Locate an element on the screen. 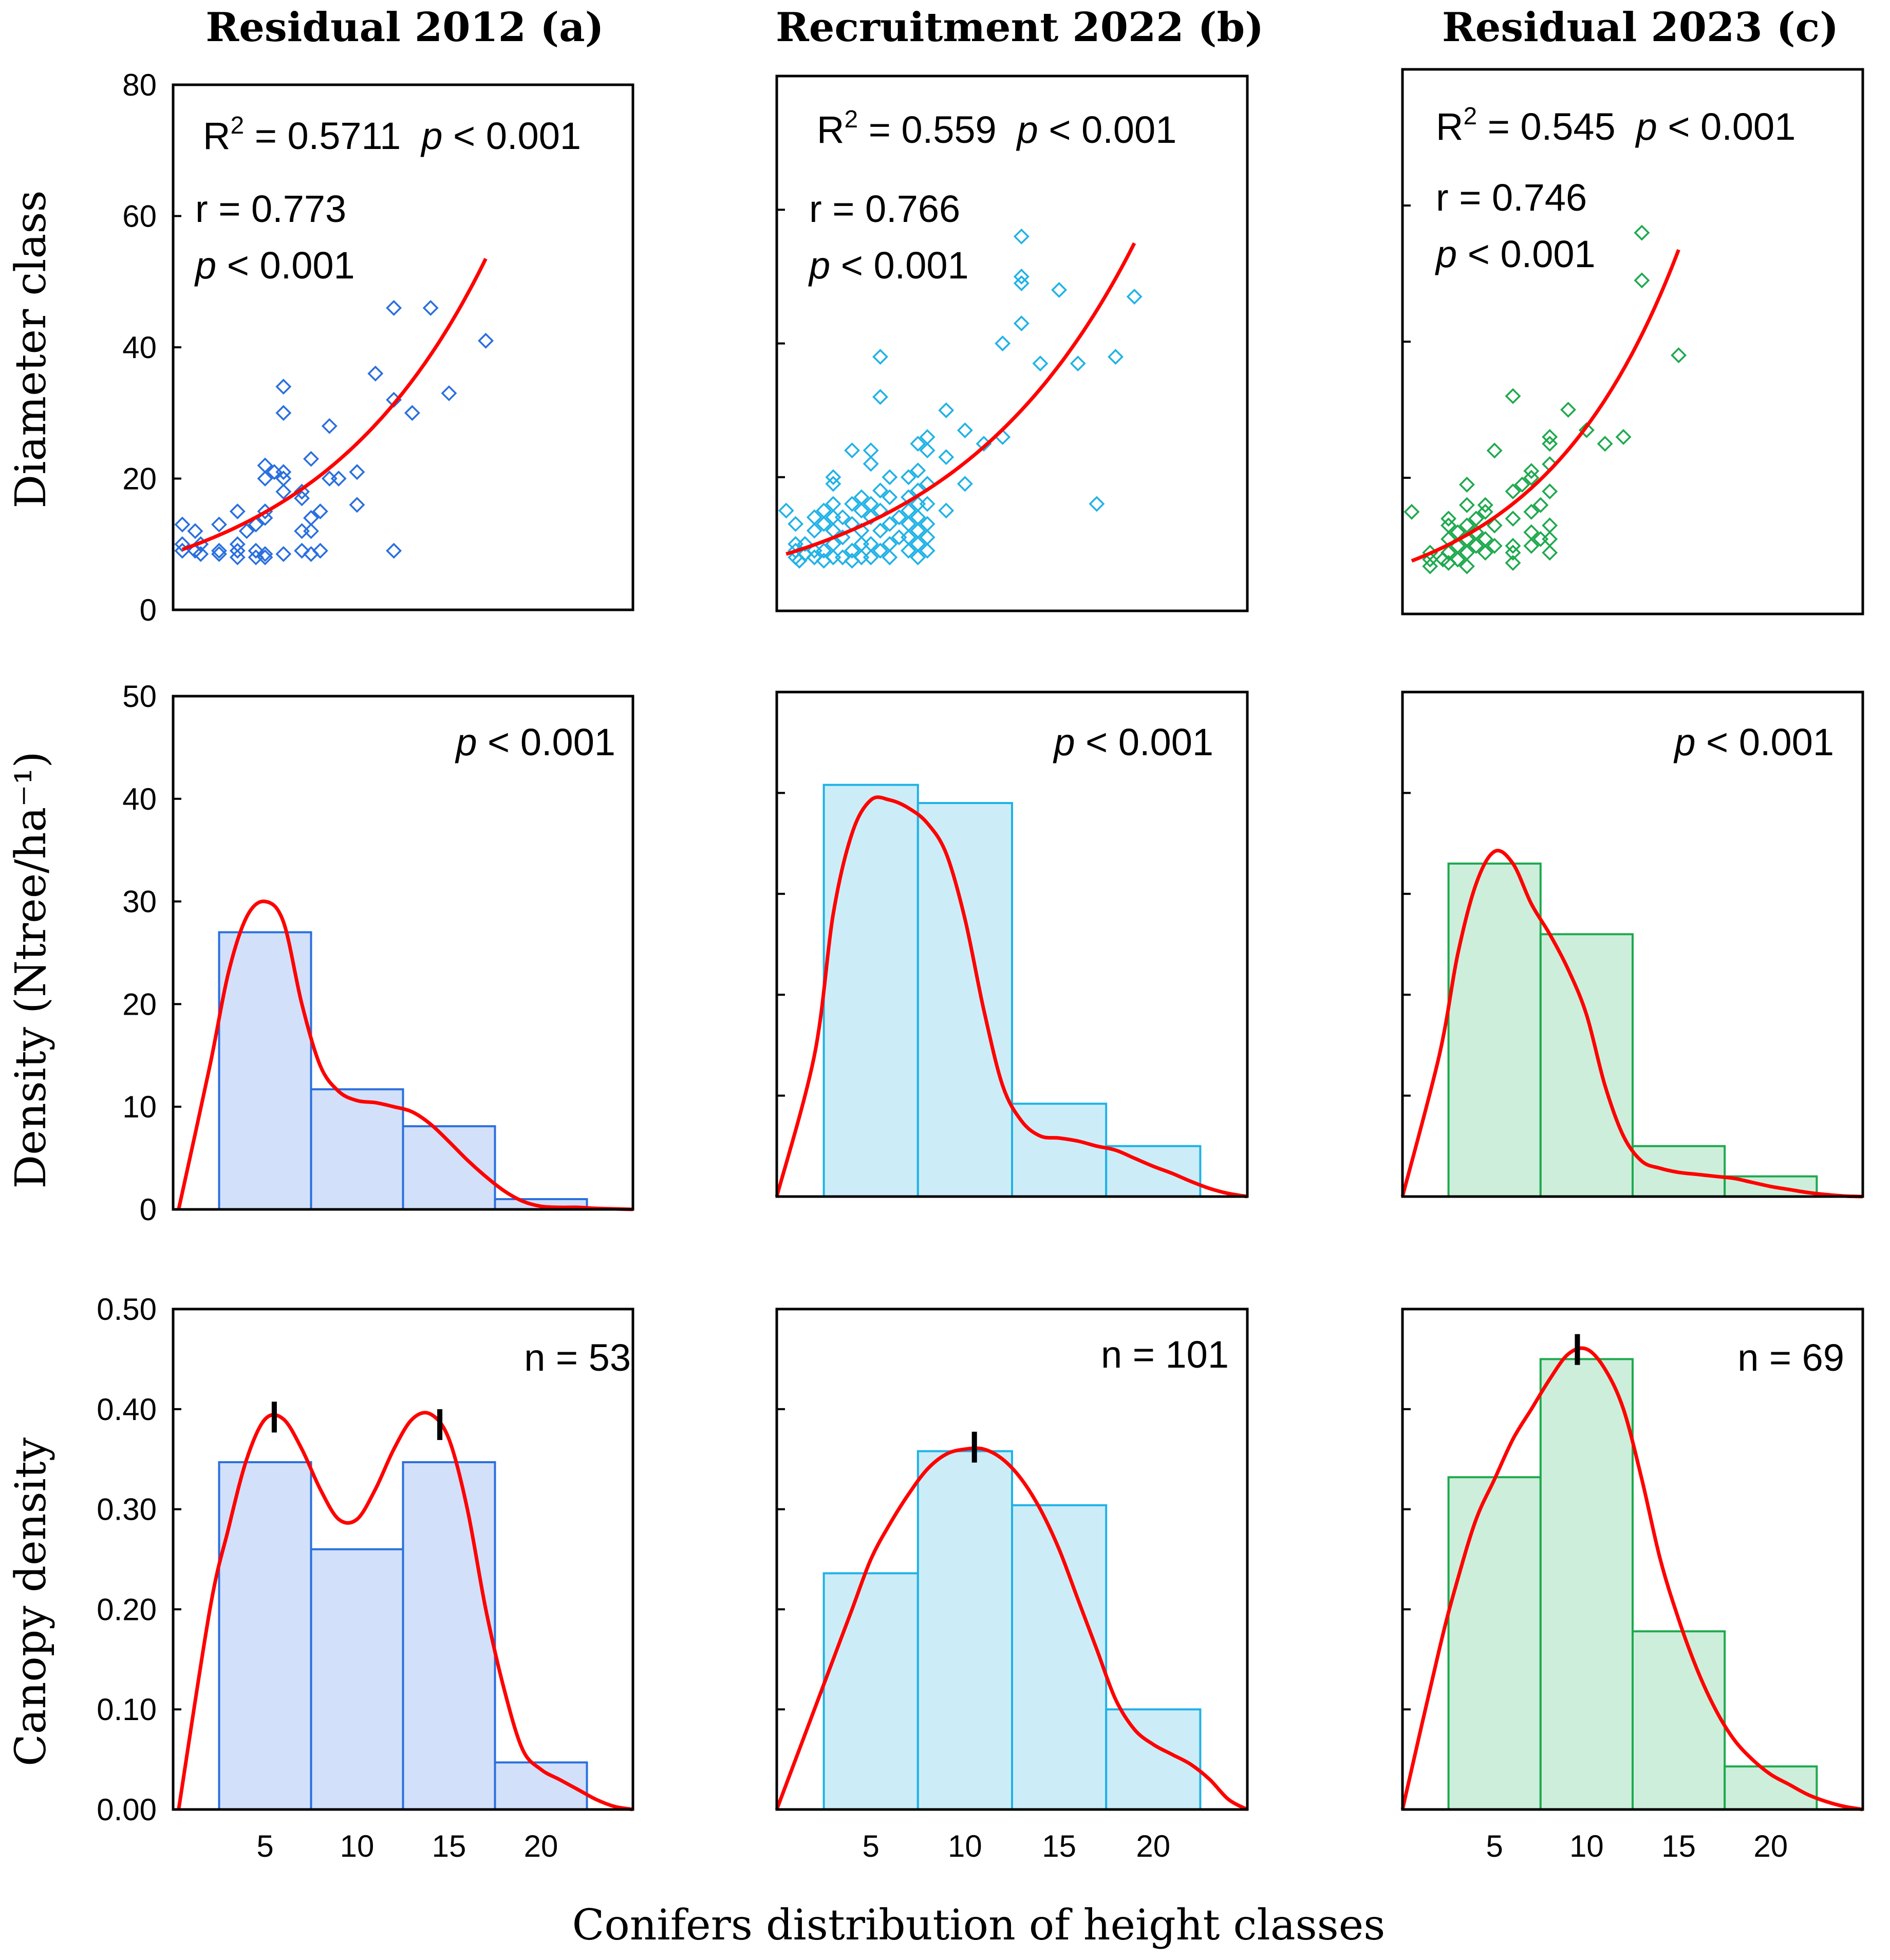 The height and width of the screenshot is (1960, 1890). x-axis-title: Conifers distribution of height classes is located at coordinates (979, 1925).